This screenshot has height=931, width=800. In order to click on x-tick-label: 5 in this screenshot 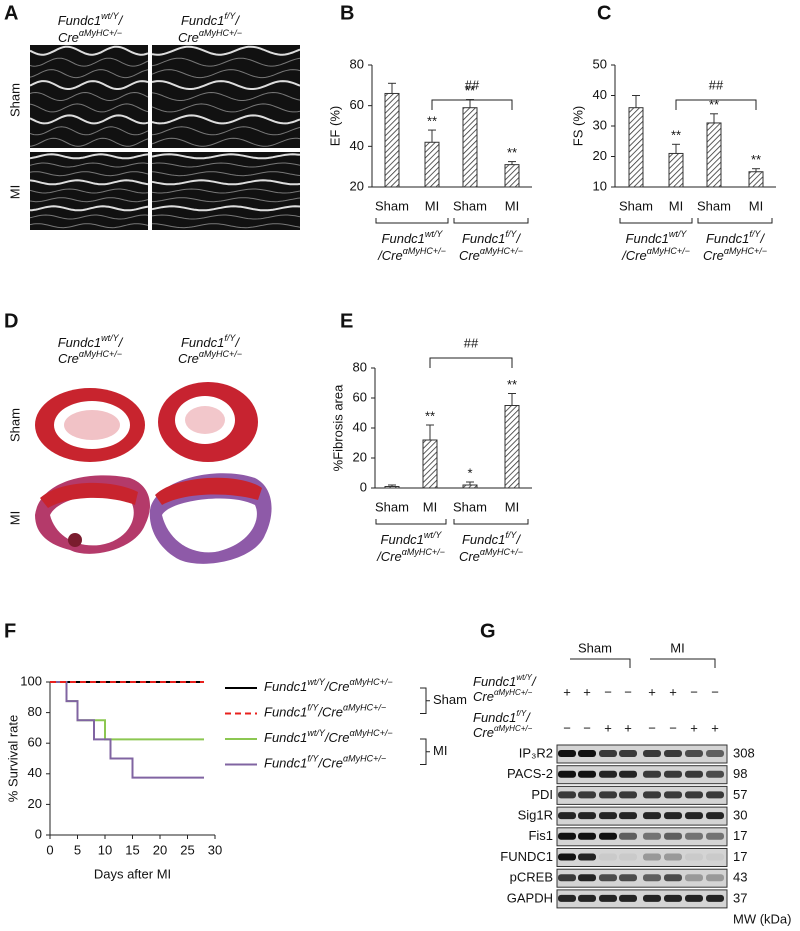, I will do `click(77, 849)`.